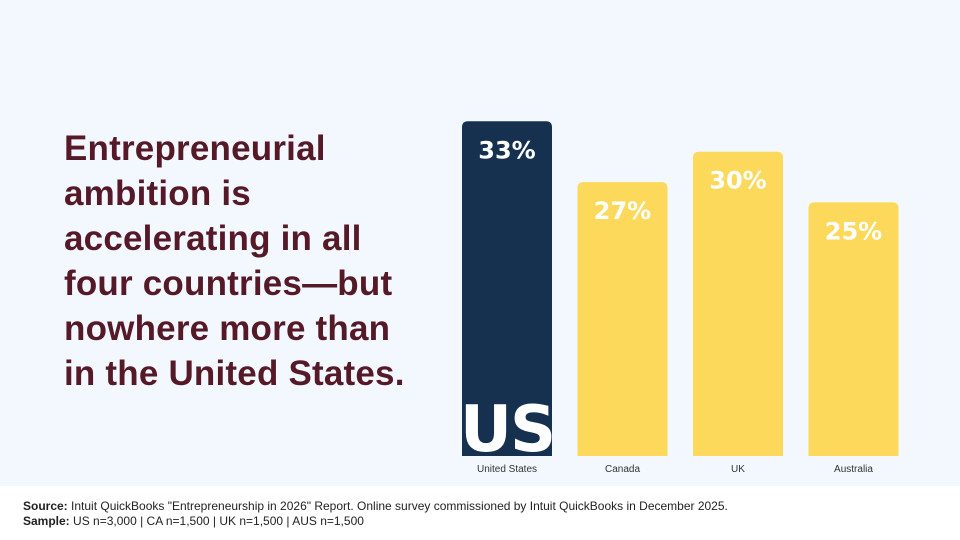  Describe the element at coordinates (234, 373) in the screenshot. I see `headline-line: in the United States.` at that location.